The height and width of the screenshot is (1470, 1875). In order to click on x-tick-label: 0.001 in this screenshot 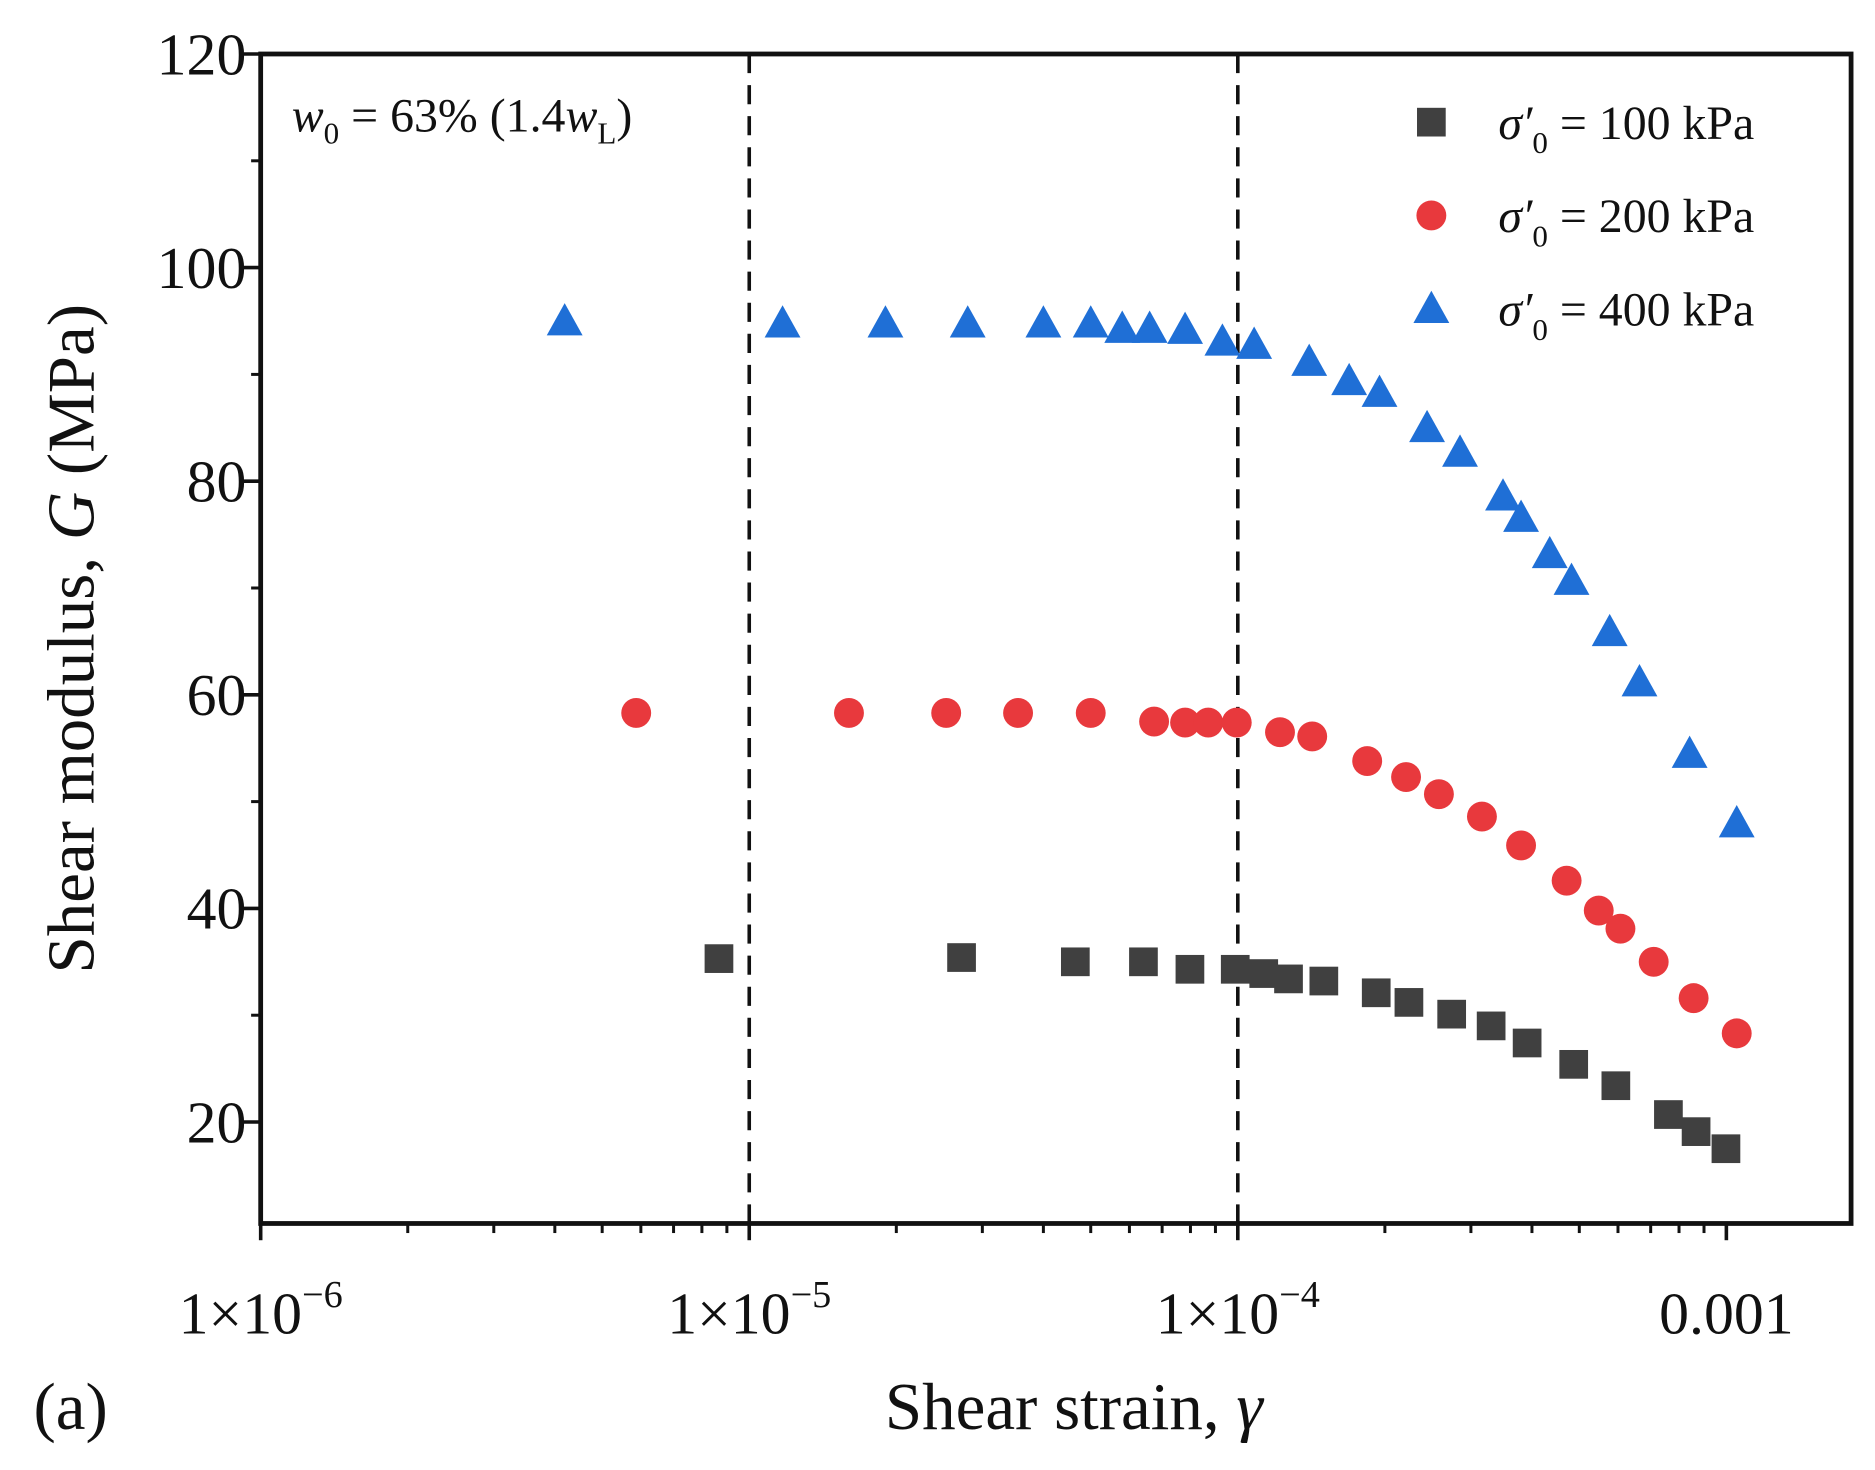, I will do `click(1726, 1313)`.